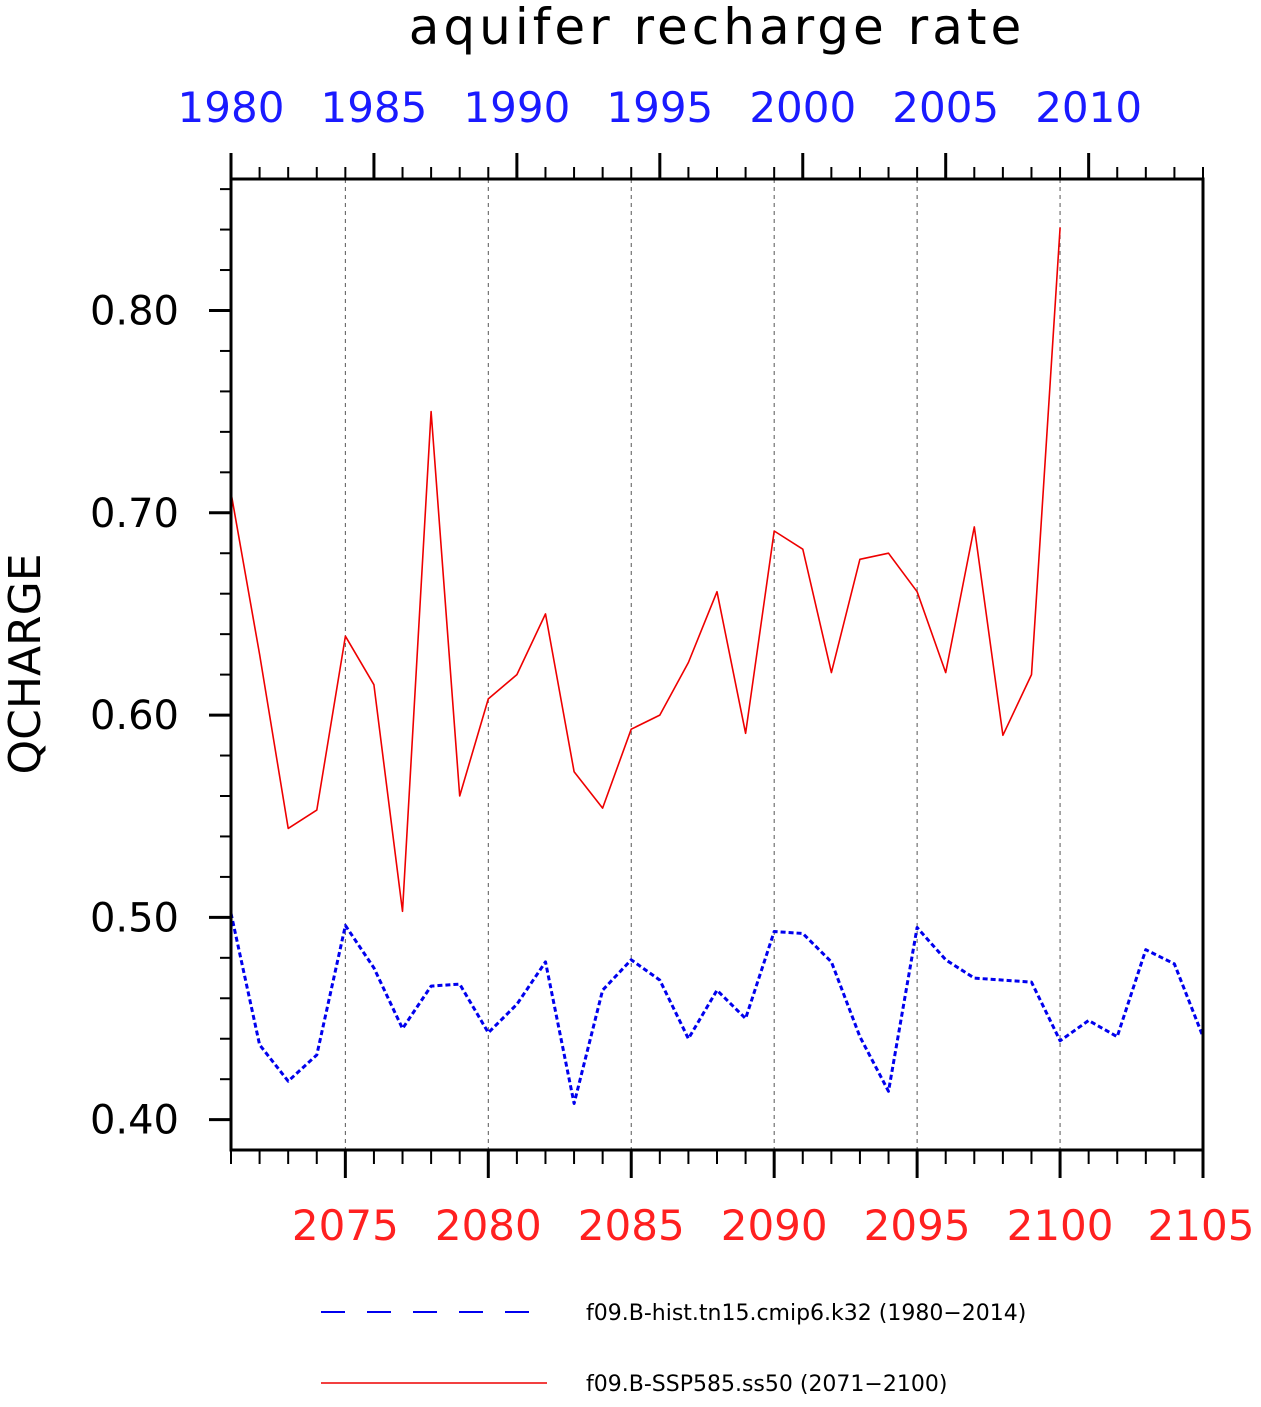  I want to click on x-top-tick-label: 2000, so click(802, 107).